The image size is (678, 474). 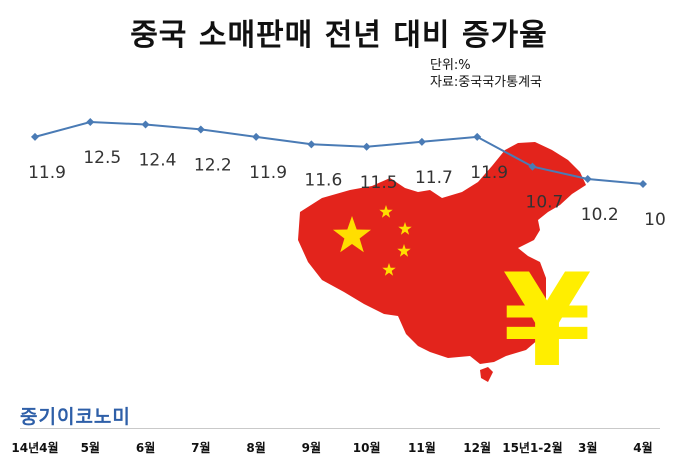 What do you see at coordinates (200, 447) in the screenshot?
I see `x-tick-label: 7월` at bounding box center [200, 447].